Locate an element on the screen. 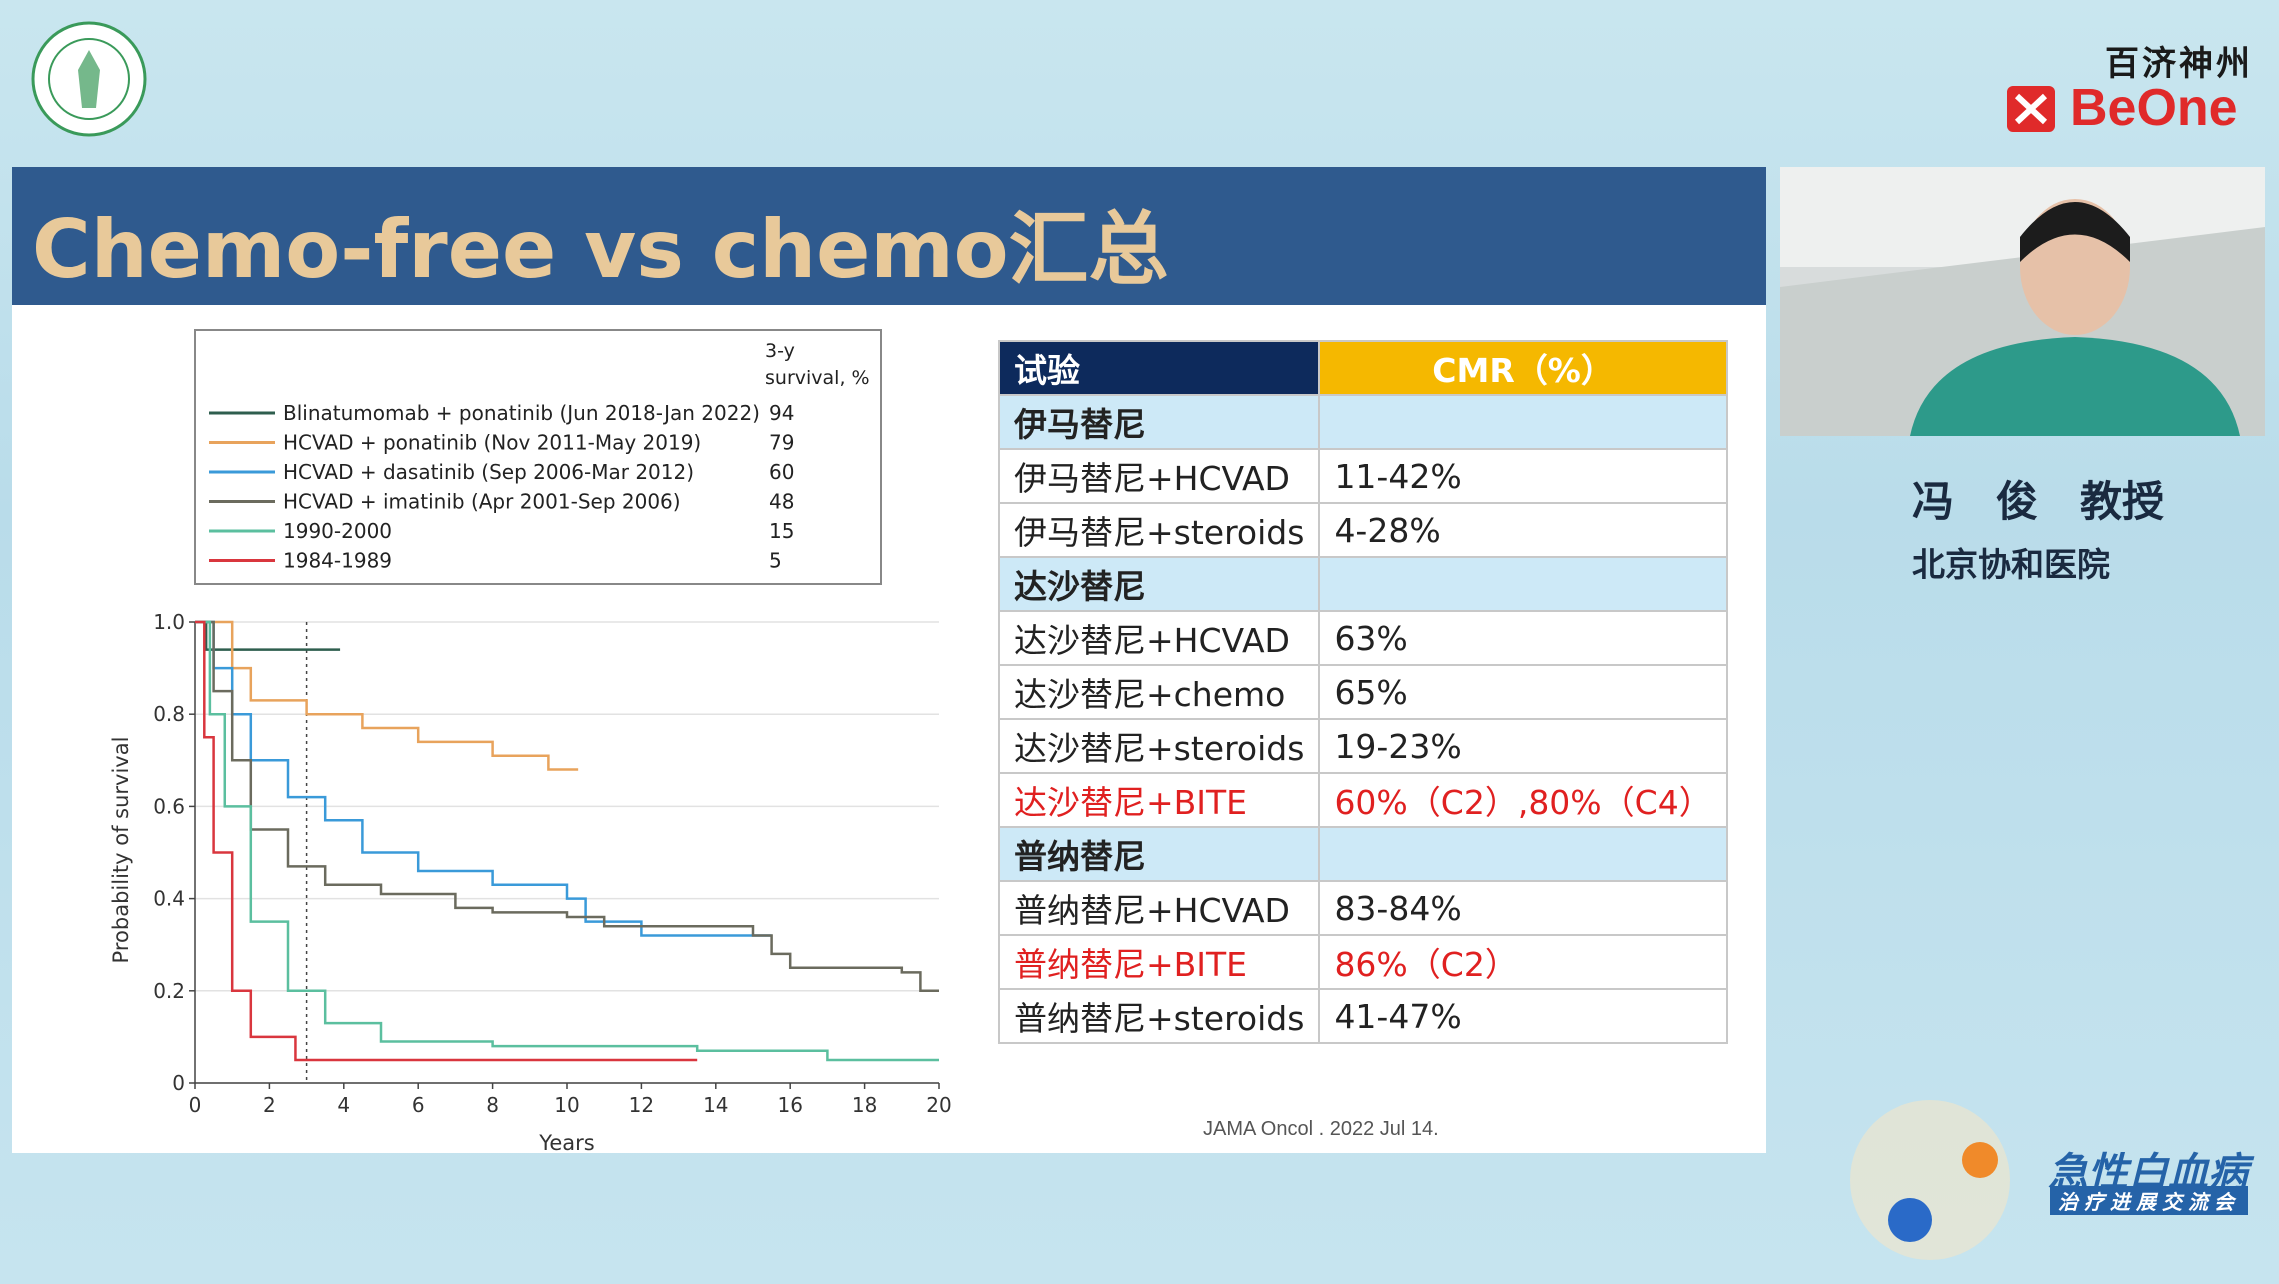  table-row: 达沙替尼+steroids 19-23% is located at coordinates (1362, 746).